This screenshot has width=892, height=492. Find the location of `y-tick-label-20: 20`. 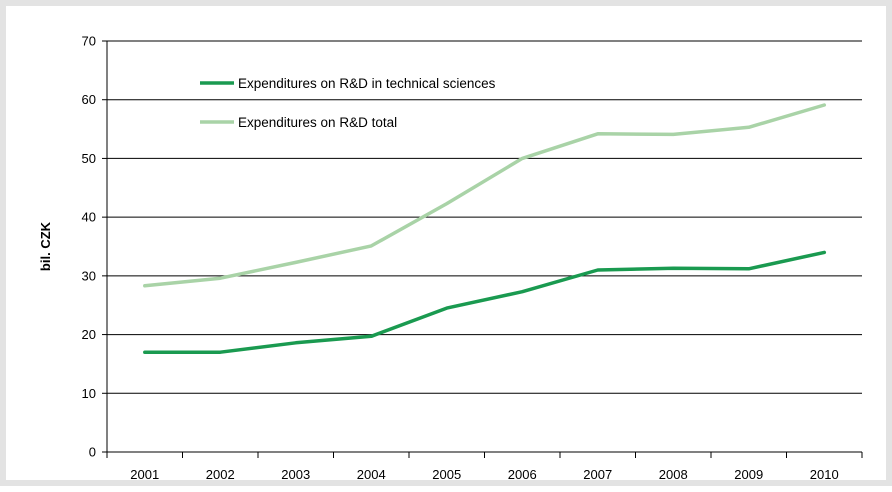

y-tick-label-20: 20 is located at coordinates (89, 334).